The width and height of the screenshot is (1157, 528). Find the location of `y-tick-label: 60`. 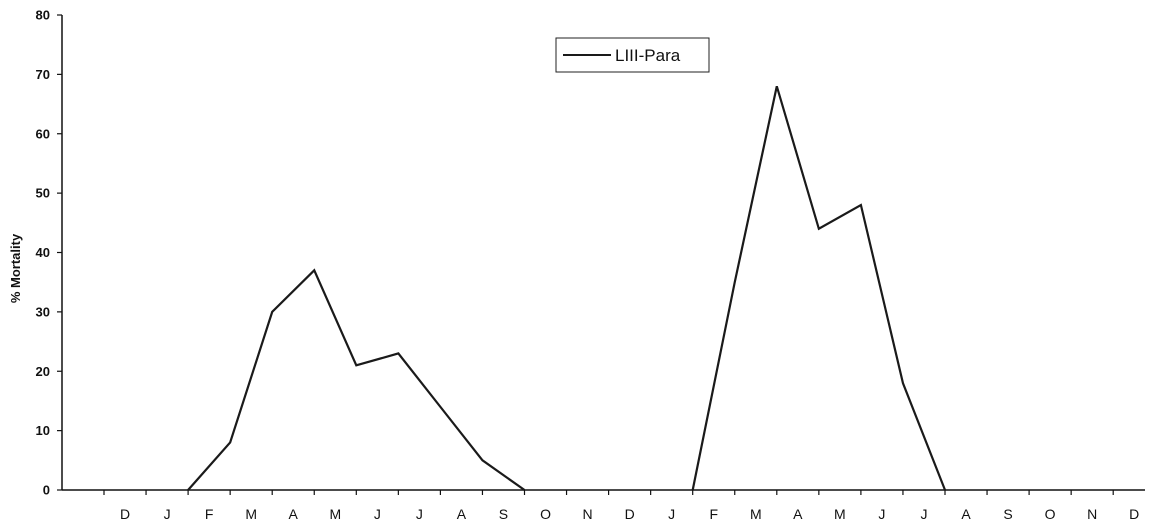

y-tick-label: 60 is located at coordinates (43, 133).